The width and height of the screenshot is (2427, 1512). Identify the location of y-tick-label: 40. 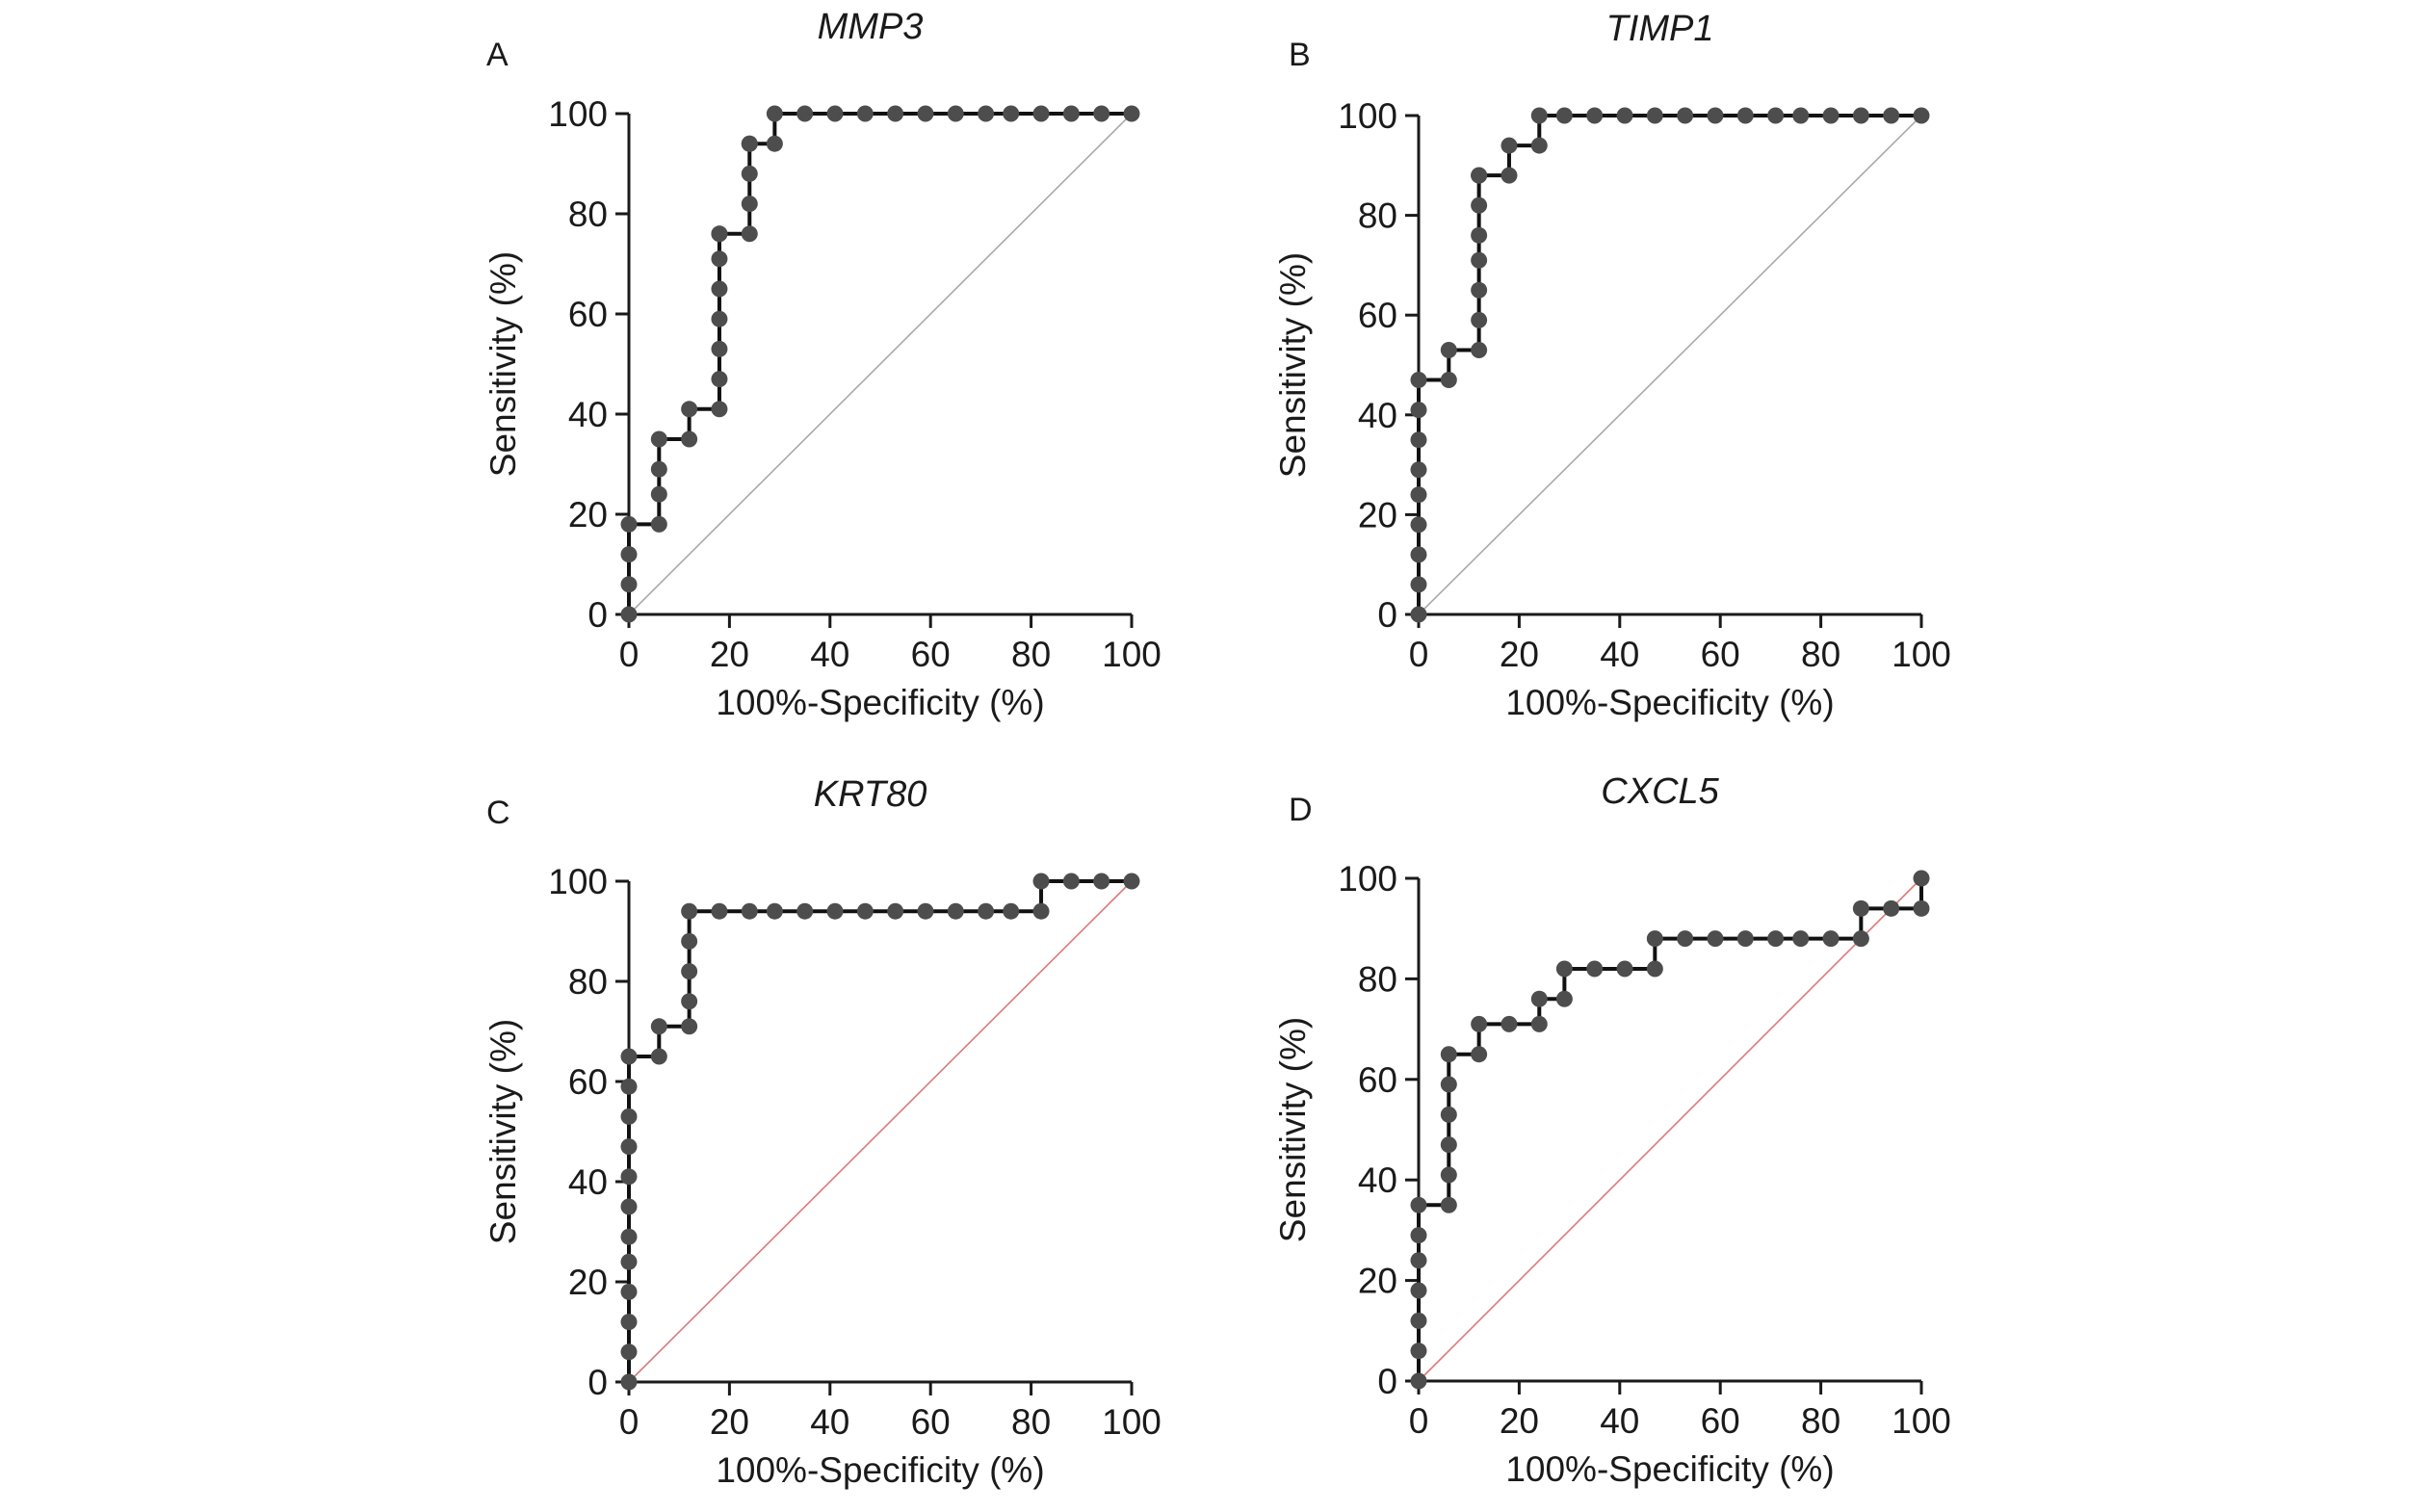
(588, 415).